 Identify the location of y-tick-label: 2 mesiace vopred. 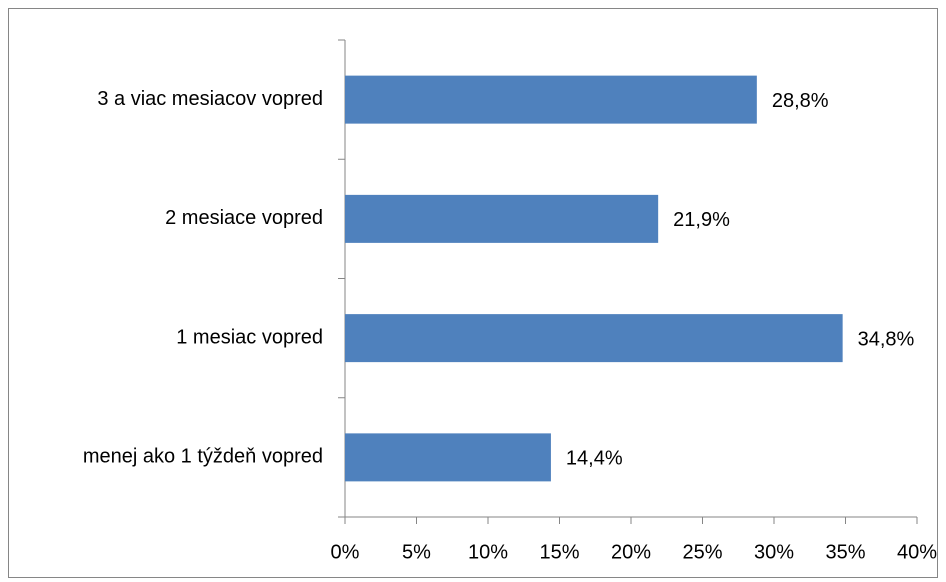
(244, 218).